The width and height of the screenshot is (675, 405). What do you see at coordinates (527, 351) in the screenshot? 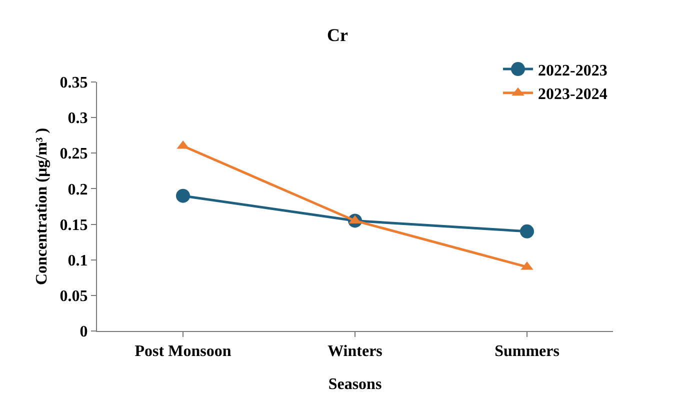
I see `x-tick-label: Summers` at bounding box center [527, 351].